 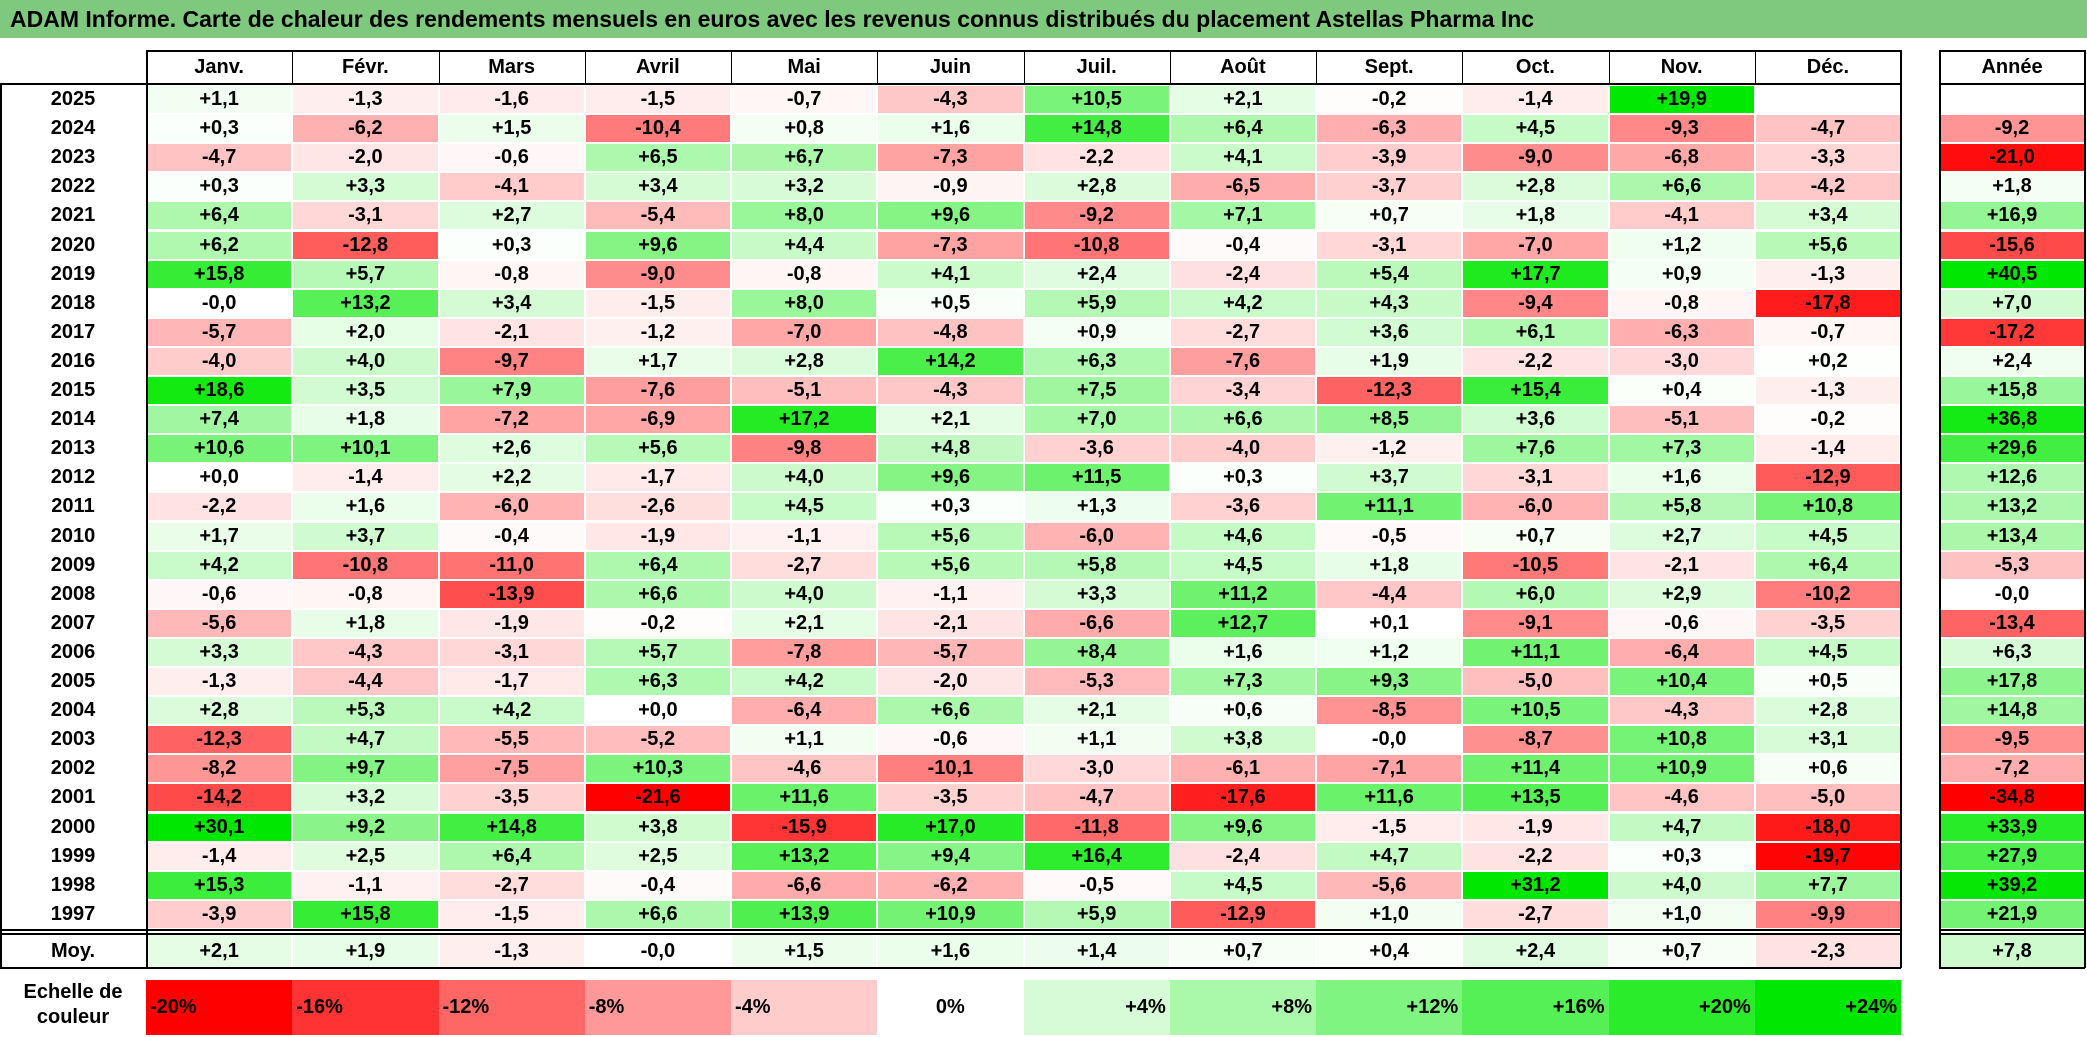 I want to click on year-label: 2018, so click(x=73, y=302).